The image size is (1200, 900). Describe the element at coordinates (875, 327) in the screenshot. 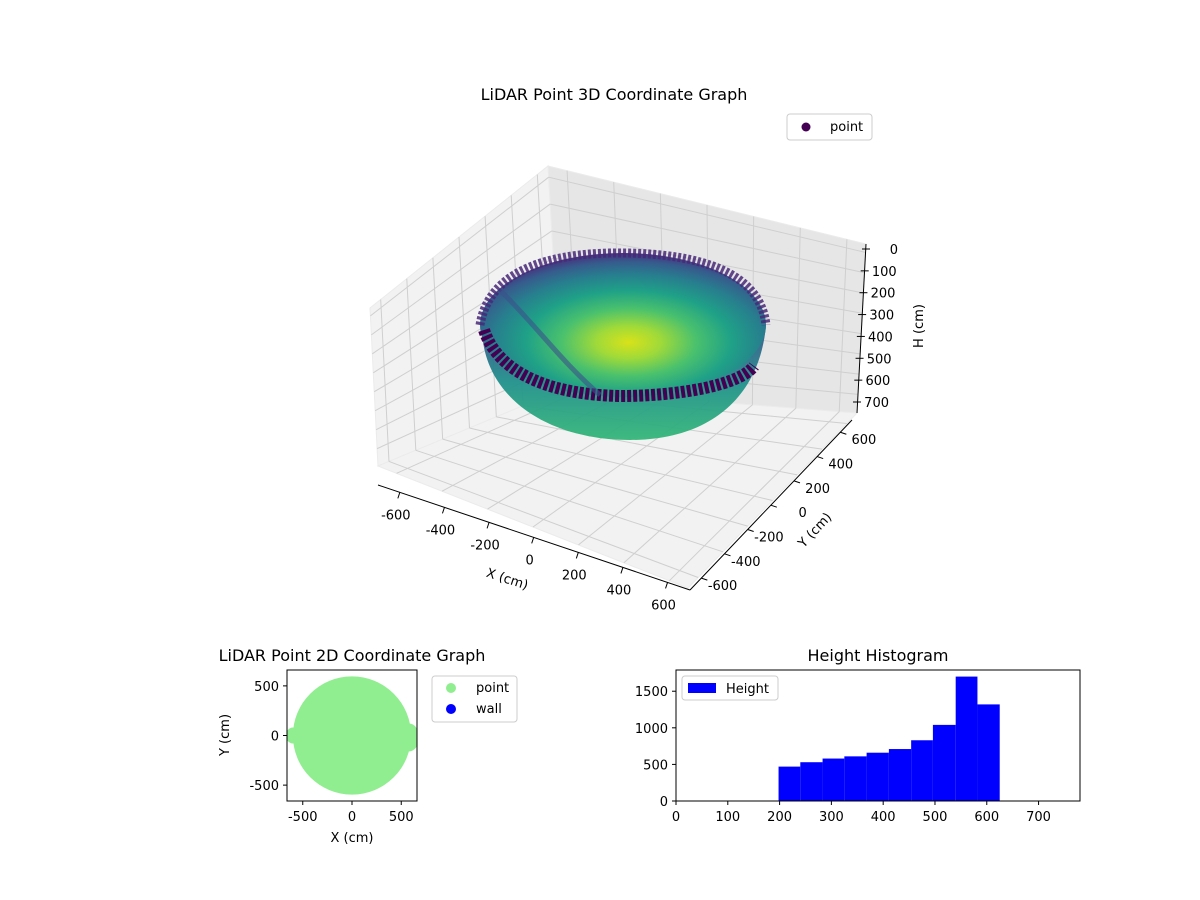

I see `z-axis-ticks: 0 100 200 300 400 500 600 700` at that location.